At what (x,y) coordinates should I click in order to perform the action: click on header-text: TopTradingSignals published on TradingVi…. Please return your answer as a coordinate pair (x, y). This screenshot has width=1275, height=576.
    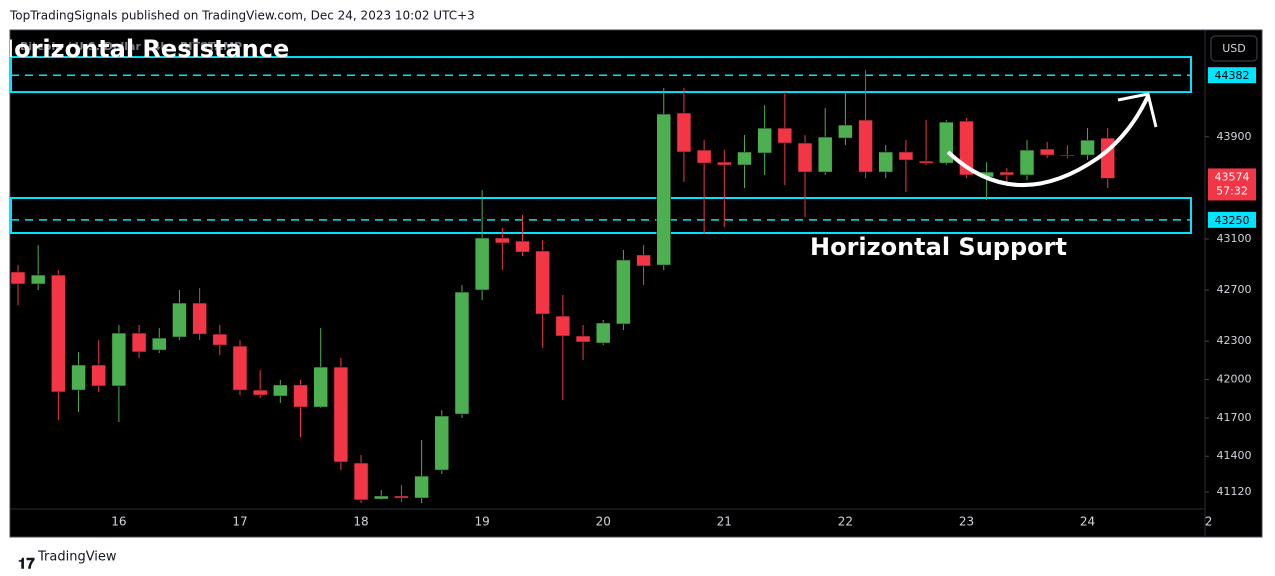
    Looking at the image, I should click on (242, 16).